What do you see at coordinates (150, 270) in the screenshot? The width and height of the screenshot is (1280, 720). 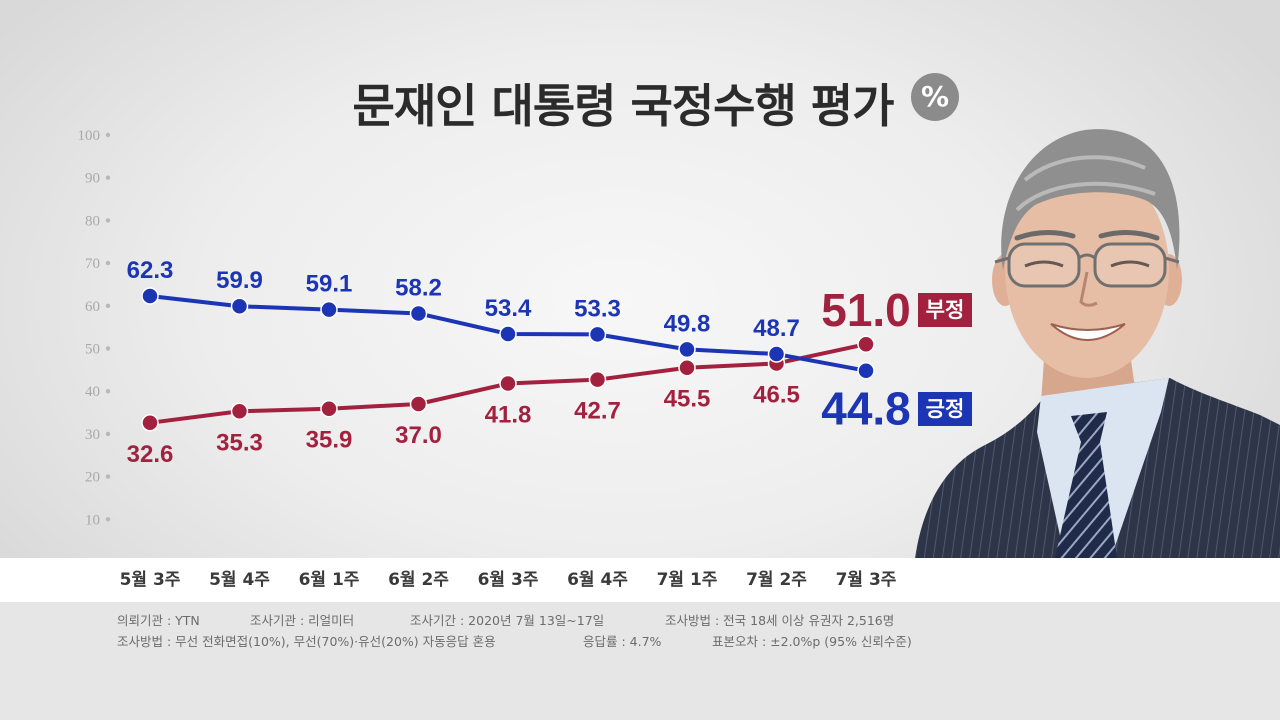 I see `approve-value-label: 62.3` at bounding box center [150, 270].